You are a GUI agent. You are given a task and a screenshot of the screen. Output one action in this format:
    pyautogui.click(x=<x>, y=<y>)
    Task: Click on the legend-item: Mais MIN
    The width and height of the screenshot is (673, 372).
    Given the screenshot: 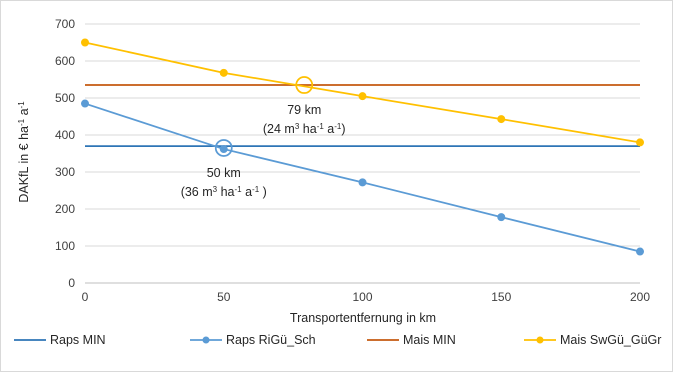 What is the action you would take?
    pyautogui.click(x=411, y=340)
    